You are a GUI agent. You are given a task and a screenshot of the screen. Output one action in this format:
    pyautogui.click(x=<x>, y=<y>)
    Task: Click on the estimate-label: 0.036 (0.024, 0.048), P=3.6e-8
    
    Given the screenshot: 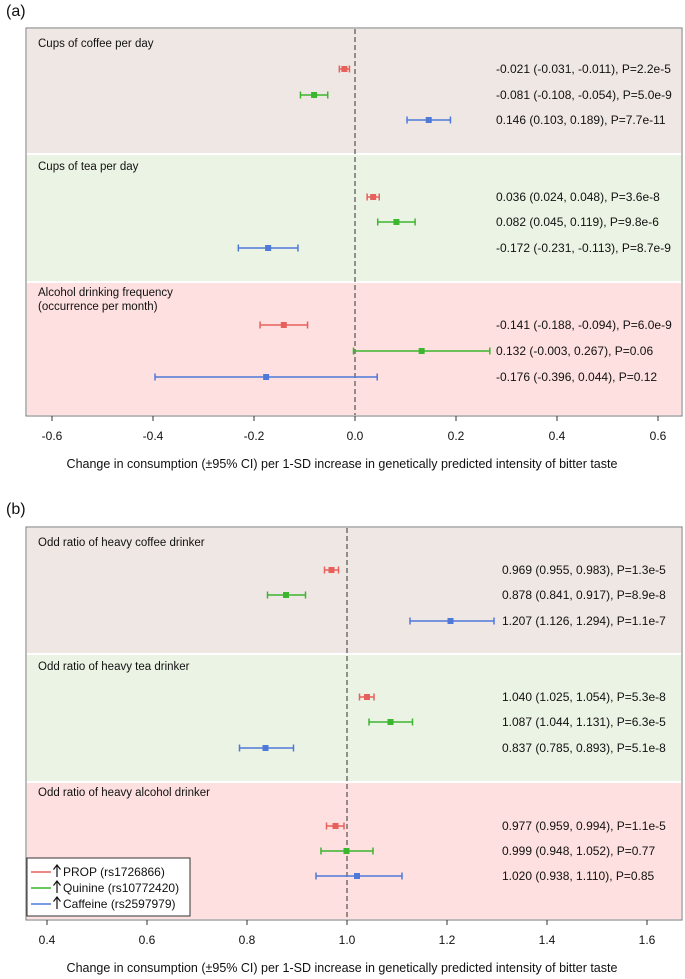 What is the action you would take?
    pyautogui.click(x=578, y=197)
    